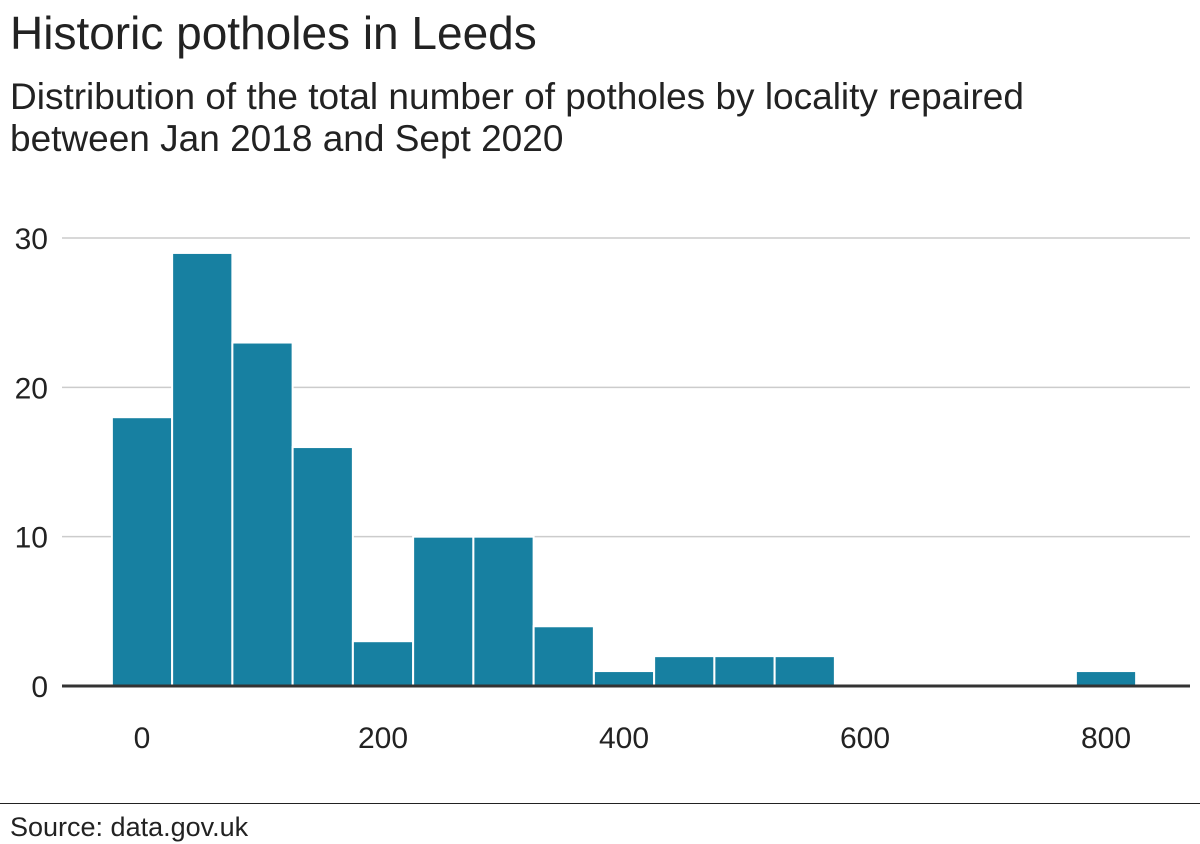 Image resolution: width=1200 pixels, height=844 pixels. What do you see at coordinates (39, 687) in the screenshot?
I see `y-tick-label-0: 0` at bounding box center [39, 687].